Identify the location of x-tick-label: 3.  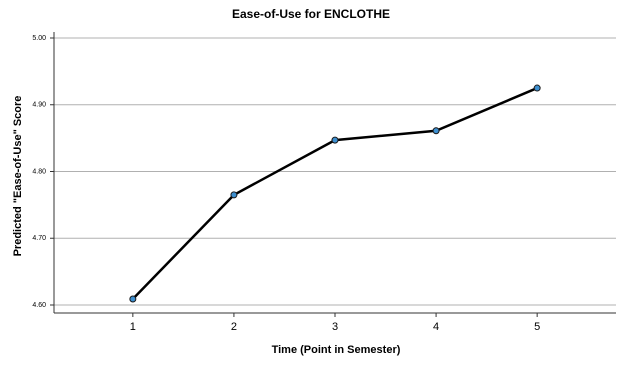
(335, 327).